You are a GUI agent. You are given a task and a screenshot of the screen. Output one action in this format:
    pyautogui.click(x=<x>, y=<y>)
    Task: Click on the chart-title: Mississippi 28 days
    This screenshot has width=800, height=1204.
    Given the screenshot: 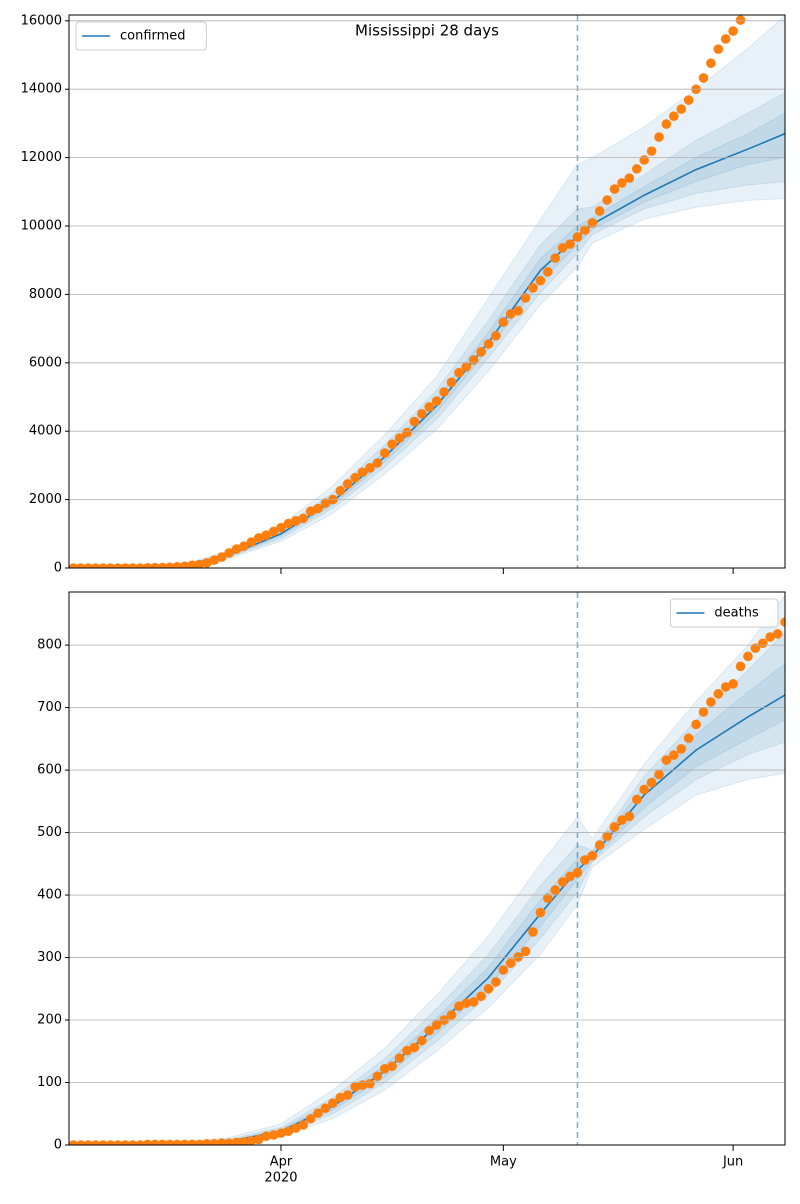 What is the action you would take?
    pyautogui.click(x=427, y=31)
    